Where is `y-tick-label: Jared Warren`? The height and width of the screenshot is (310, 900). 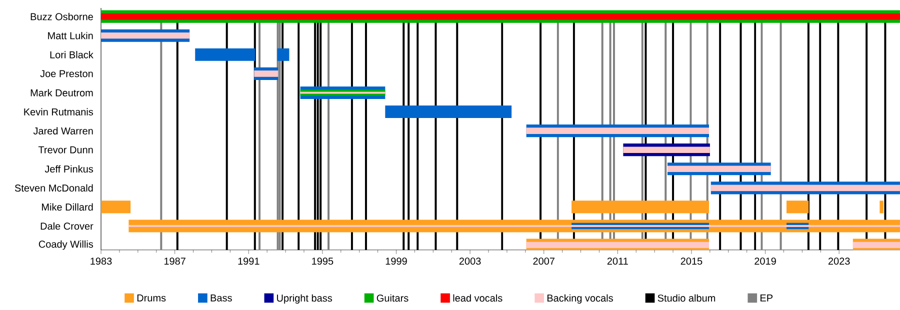
y-tick-label: Jared Warren is located at coordinates (63, 130).